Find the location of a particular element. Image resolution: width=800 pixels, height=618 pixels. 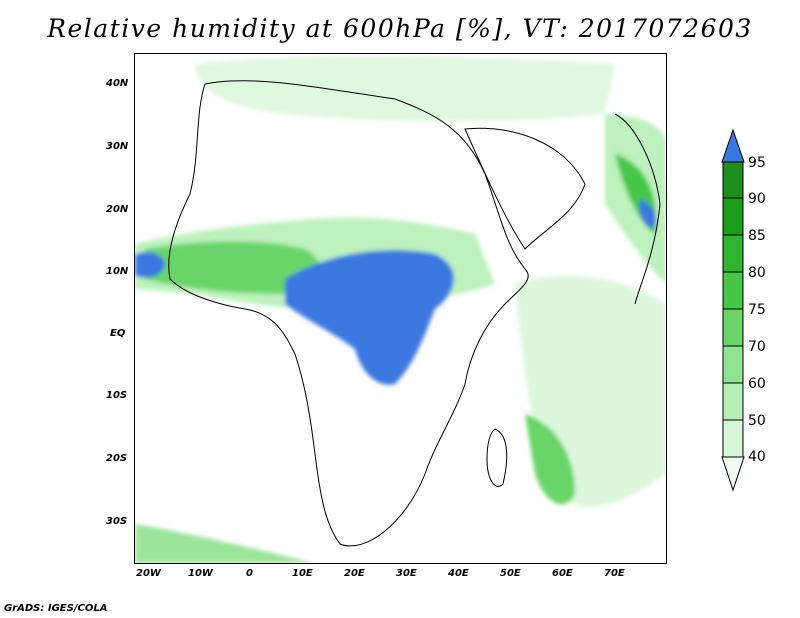

y-tick-label: 30N is located at coordinates (117, 146).